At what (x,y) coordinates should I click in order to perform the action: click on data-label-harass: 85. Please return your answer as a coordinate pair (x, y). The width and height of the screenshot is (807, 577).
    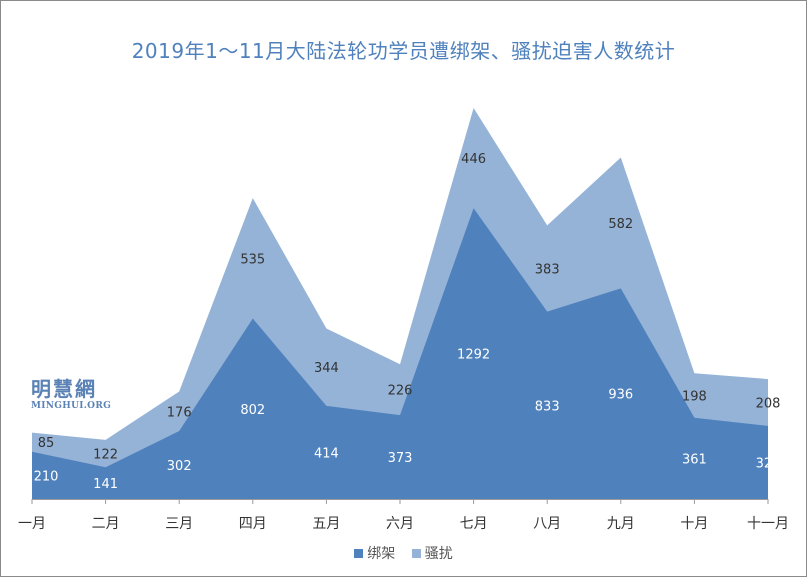
    Looking at the image, I should click on (46, 443).